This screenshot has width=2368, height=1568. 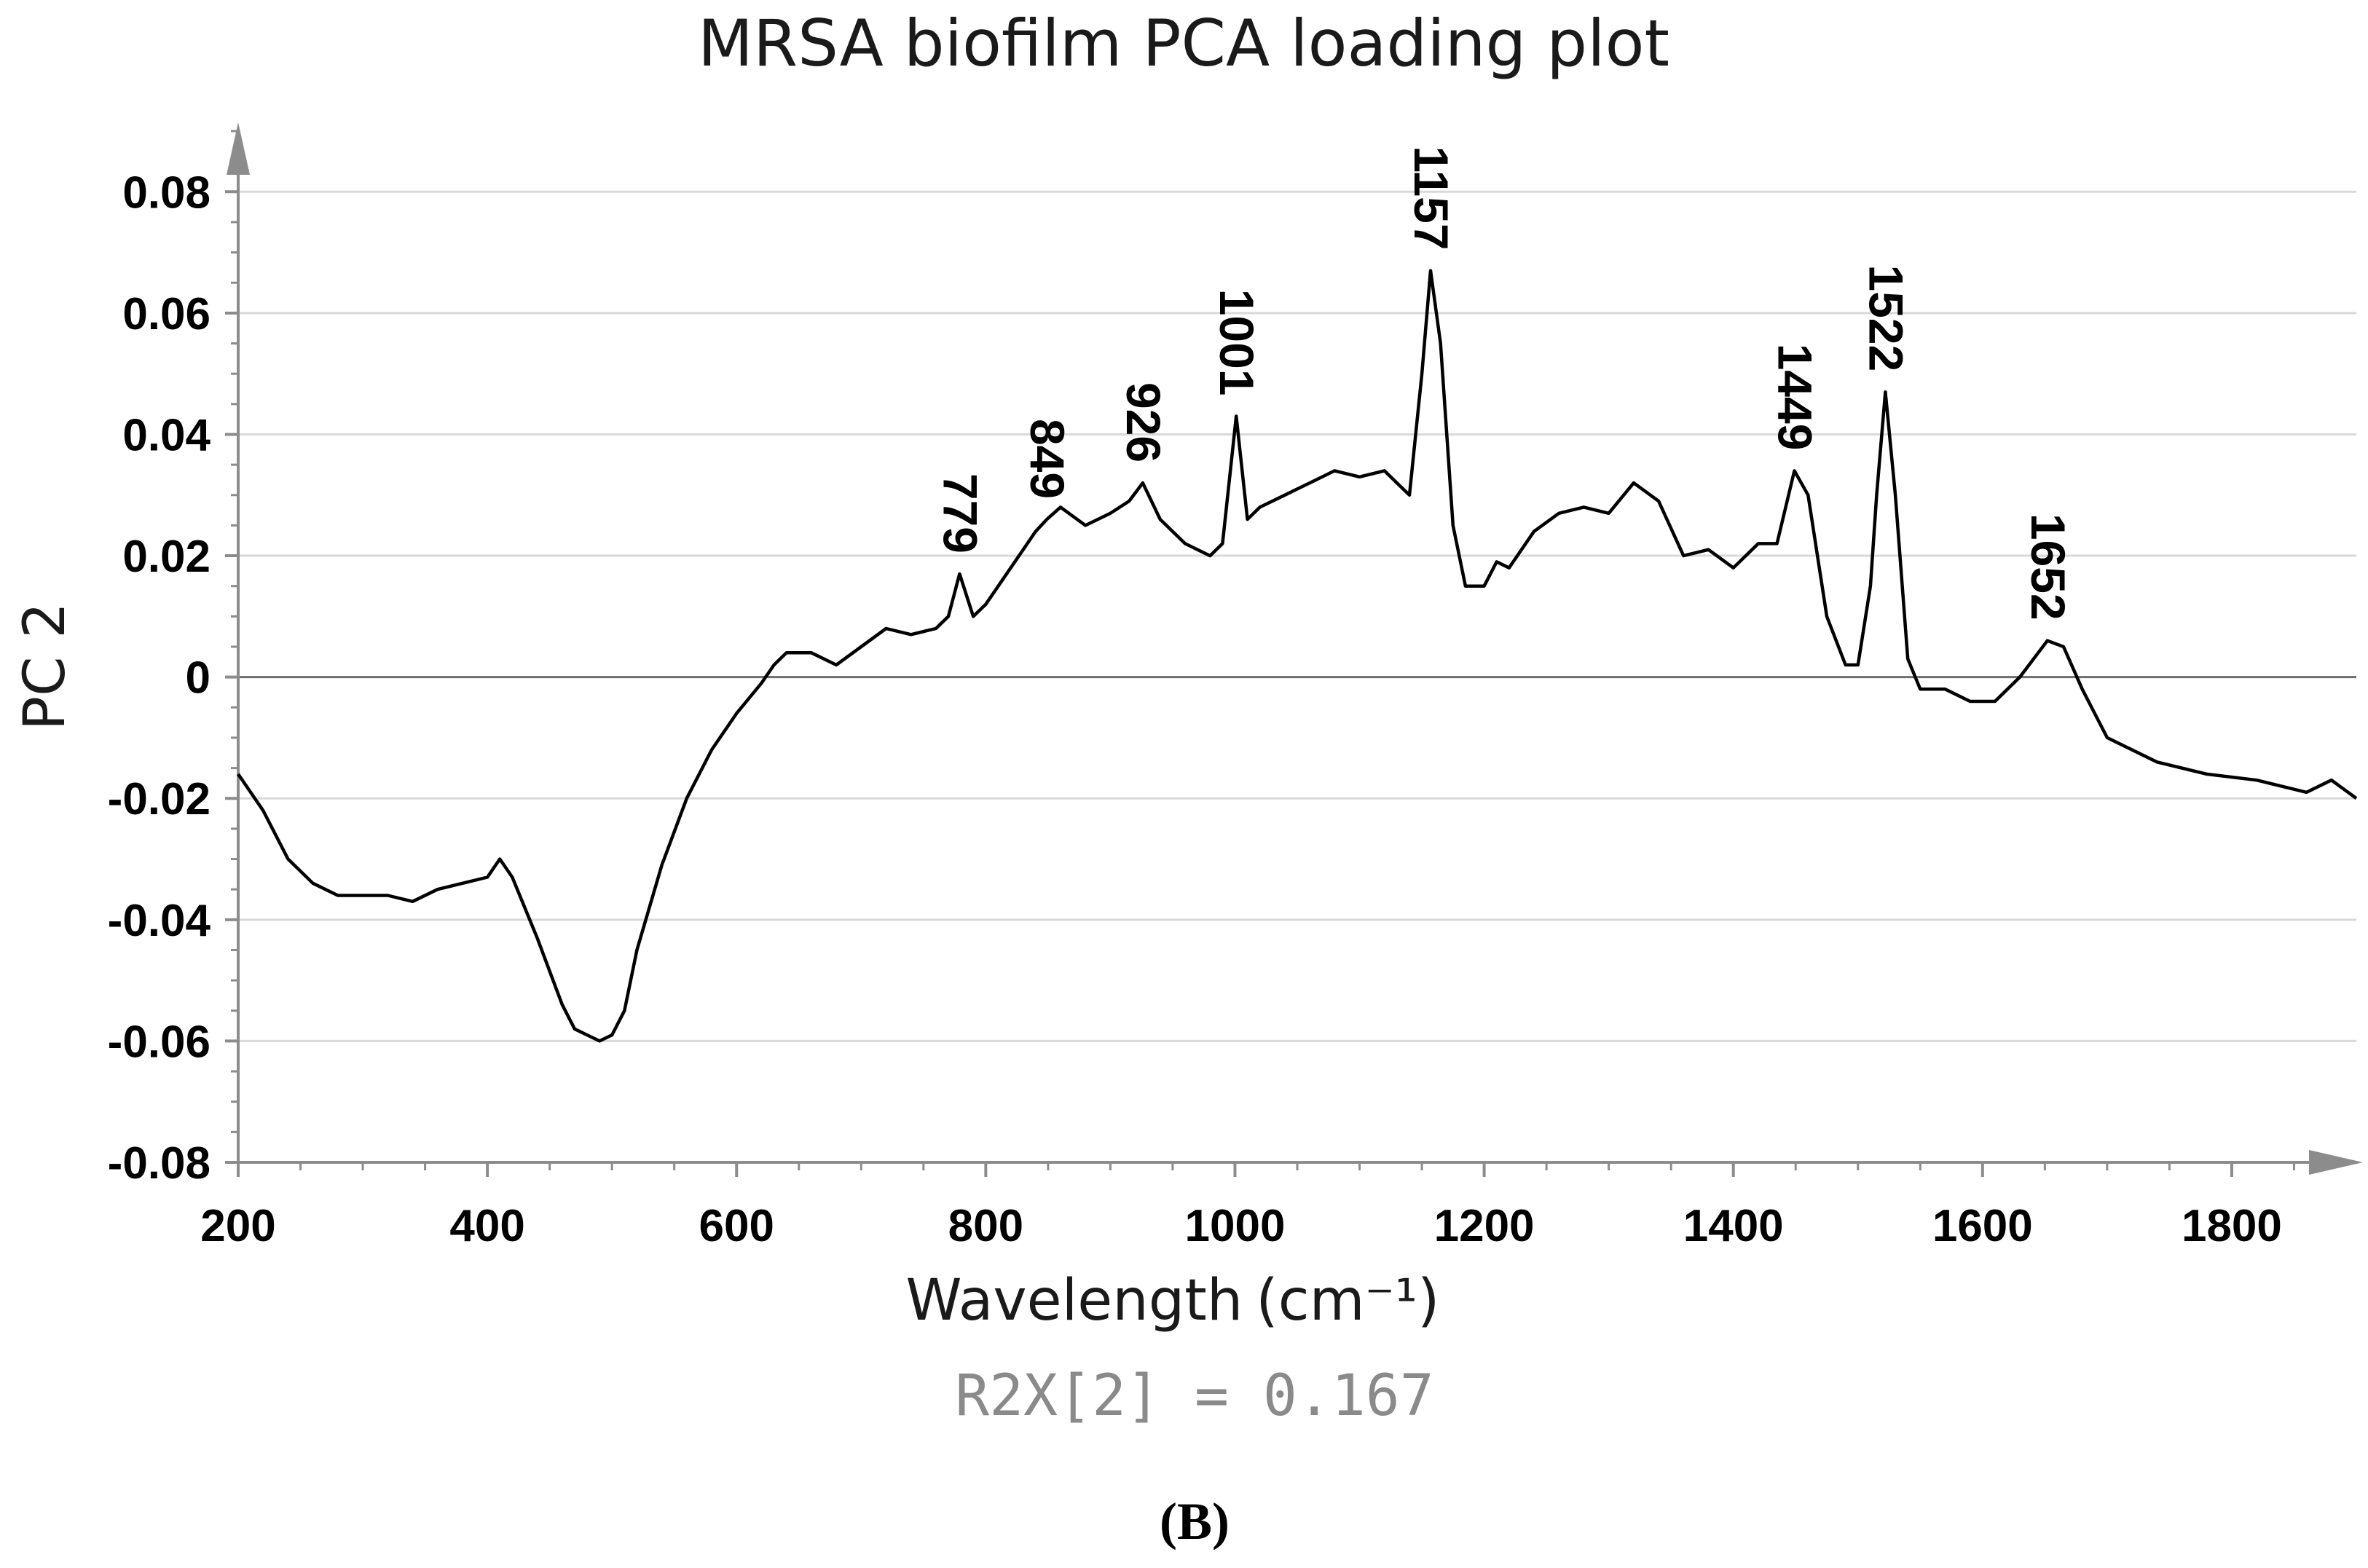 I want to click on x-axis-ticks: 200 400 600 800 1000 1200 1400 1600 1800, so click(x=1247, y=1206).